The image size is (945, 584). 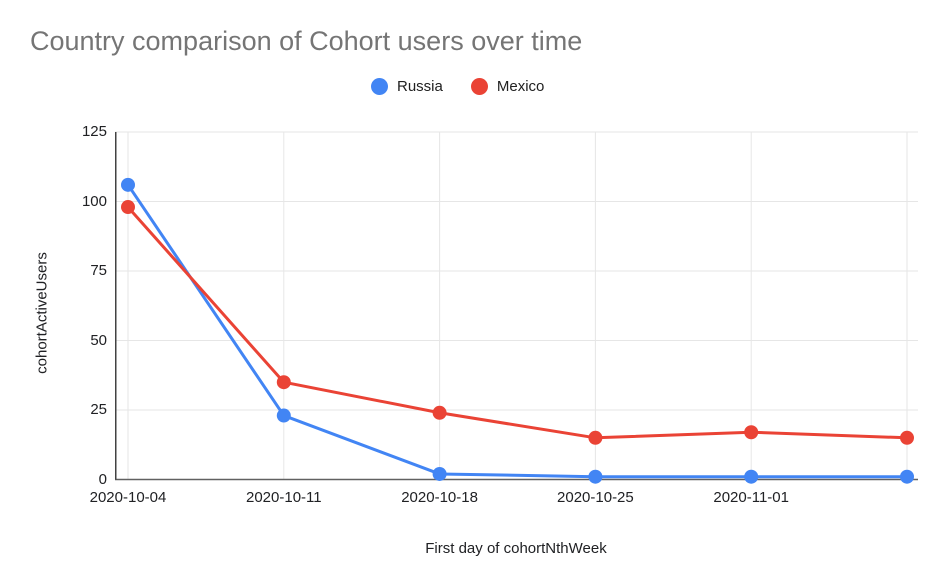 I want to click on x-axis-title: First day of cohortNthWeek, so click(x=516, y=548).